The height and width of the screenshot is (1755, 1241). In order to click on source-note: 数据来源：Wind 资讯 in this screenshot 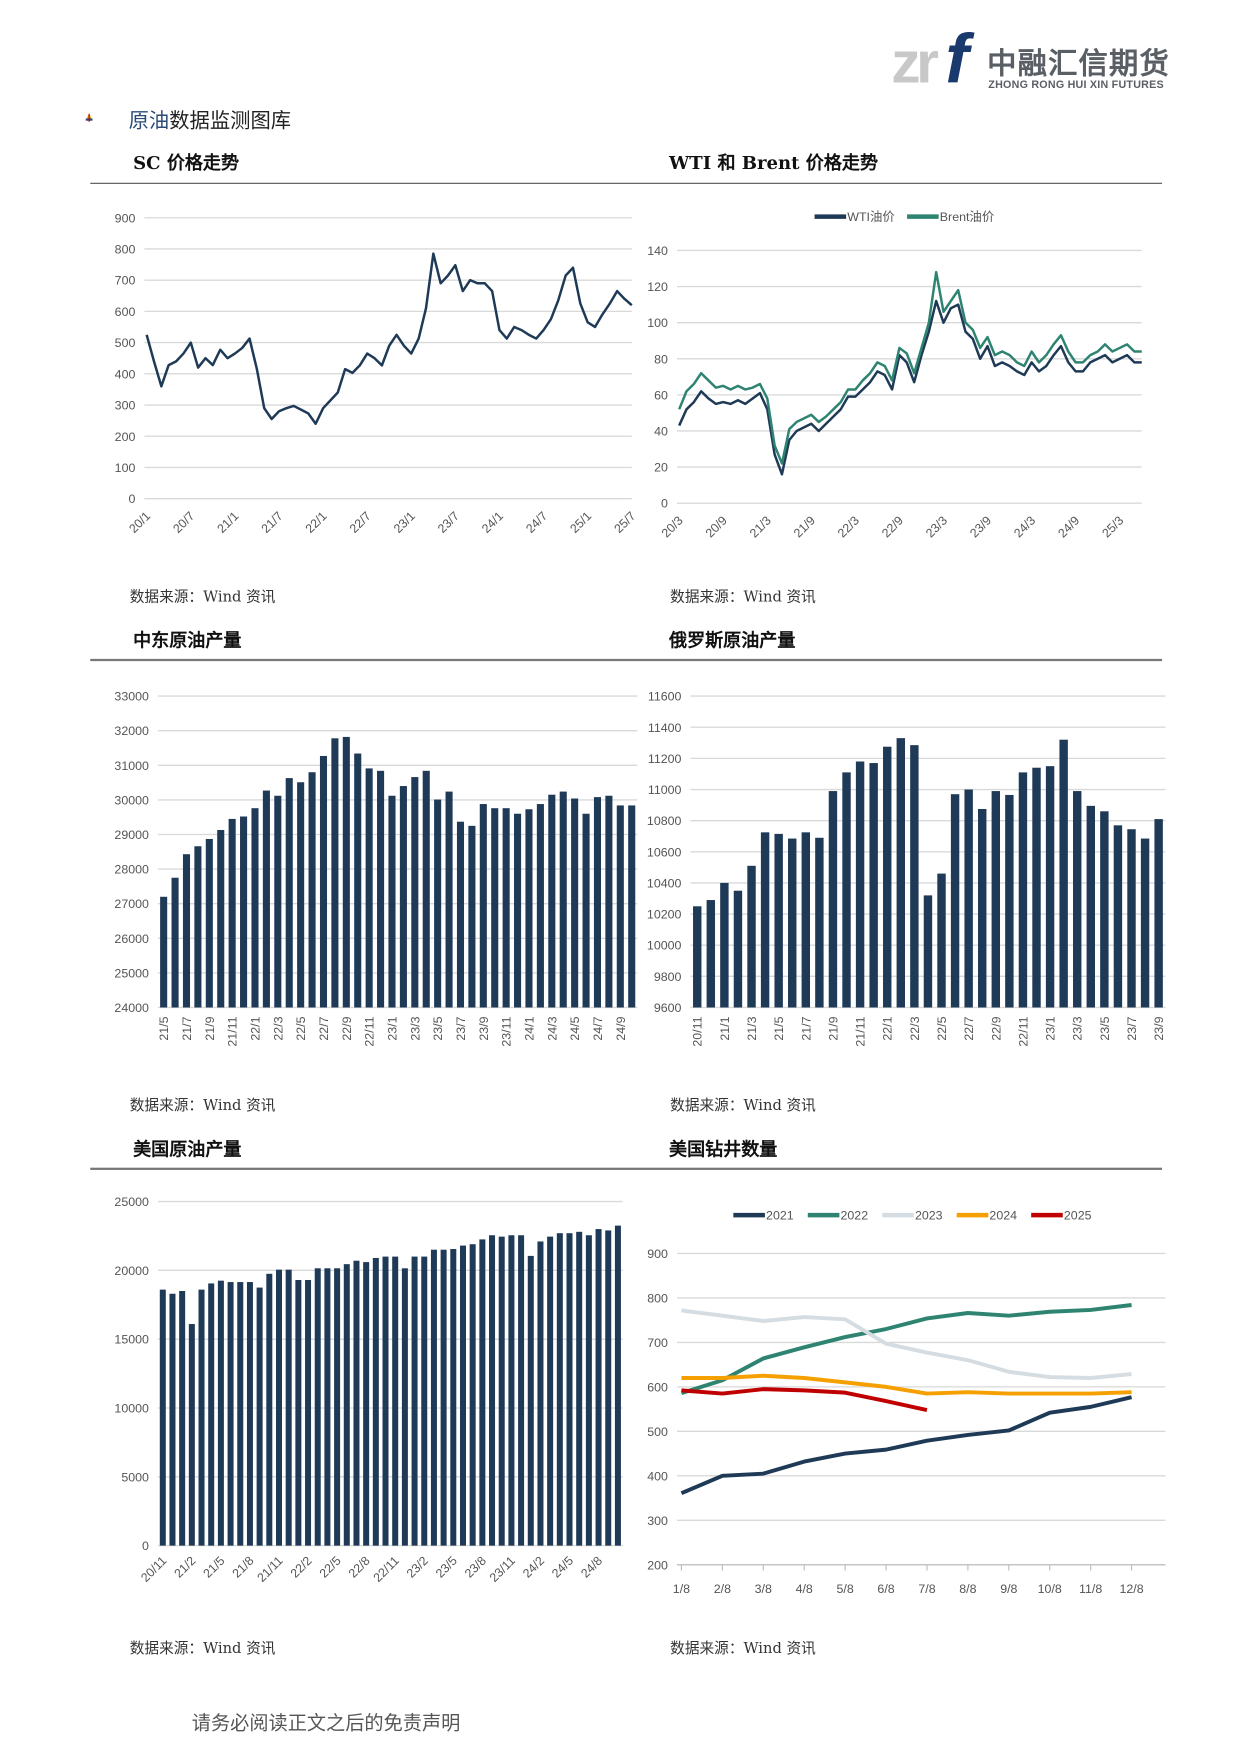, I will do `click(202, 597)`.